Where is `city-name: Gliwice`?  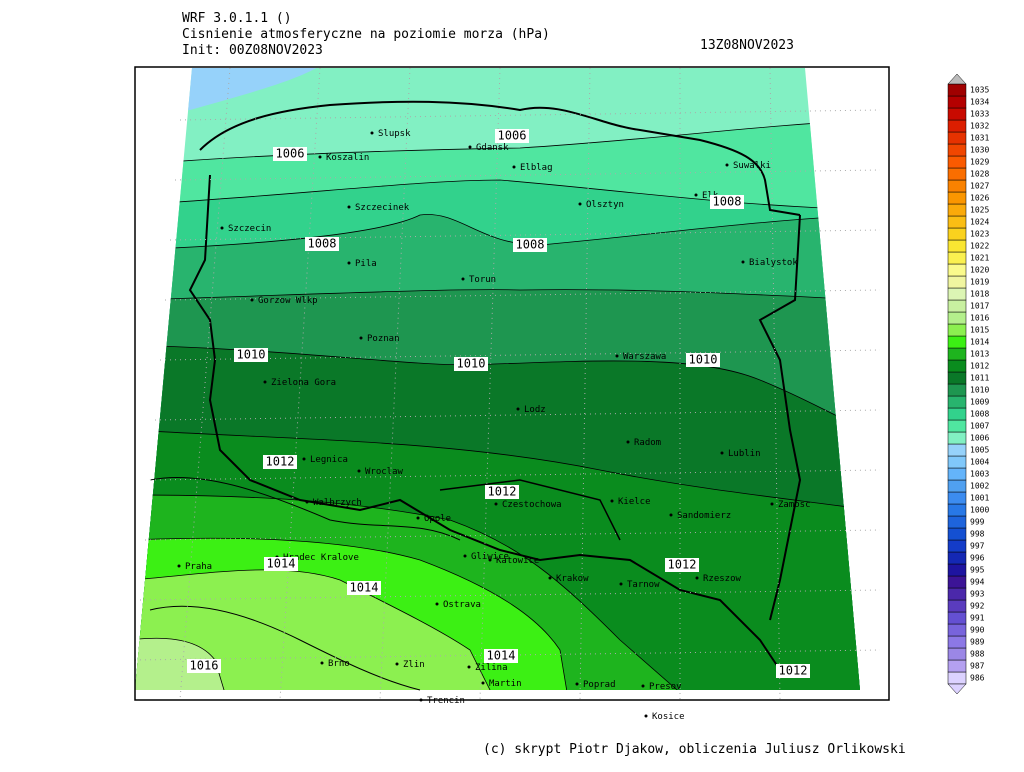 city-name: Gliwice is located at coordinates (490, 557).